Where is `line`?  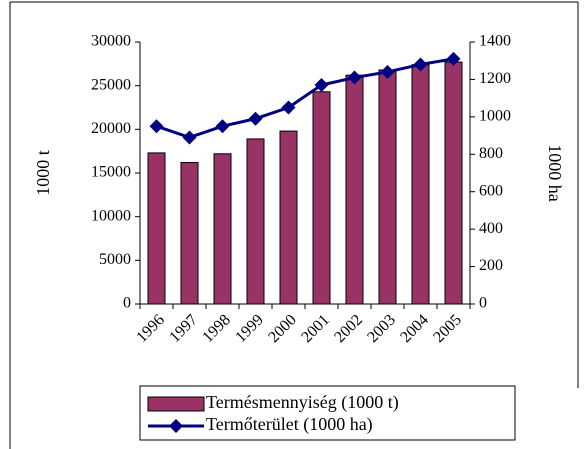 line is located at coordinates (305, 98).